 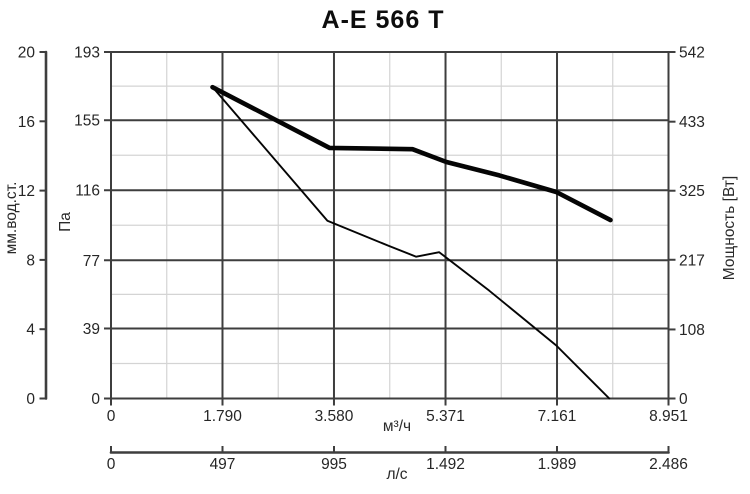 I want to click on tick-label-ls: 2.486, so click(x=668, y=464).